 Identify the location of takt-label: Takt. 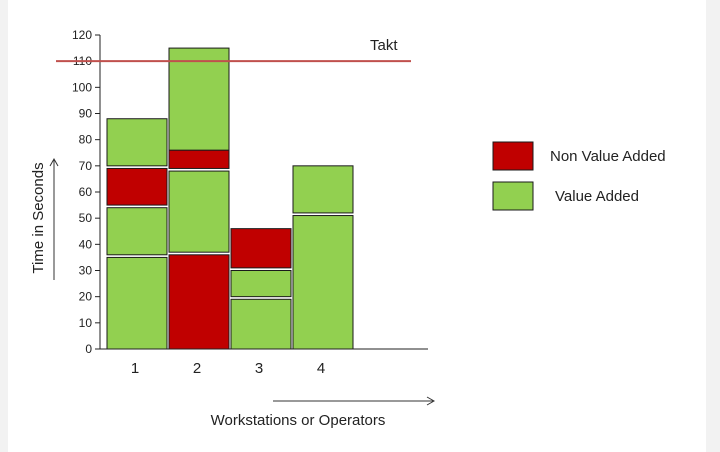
(384, 45).